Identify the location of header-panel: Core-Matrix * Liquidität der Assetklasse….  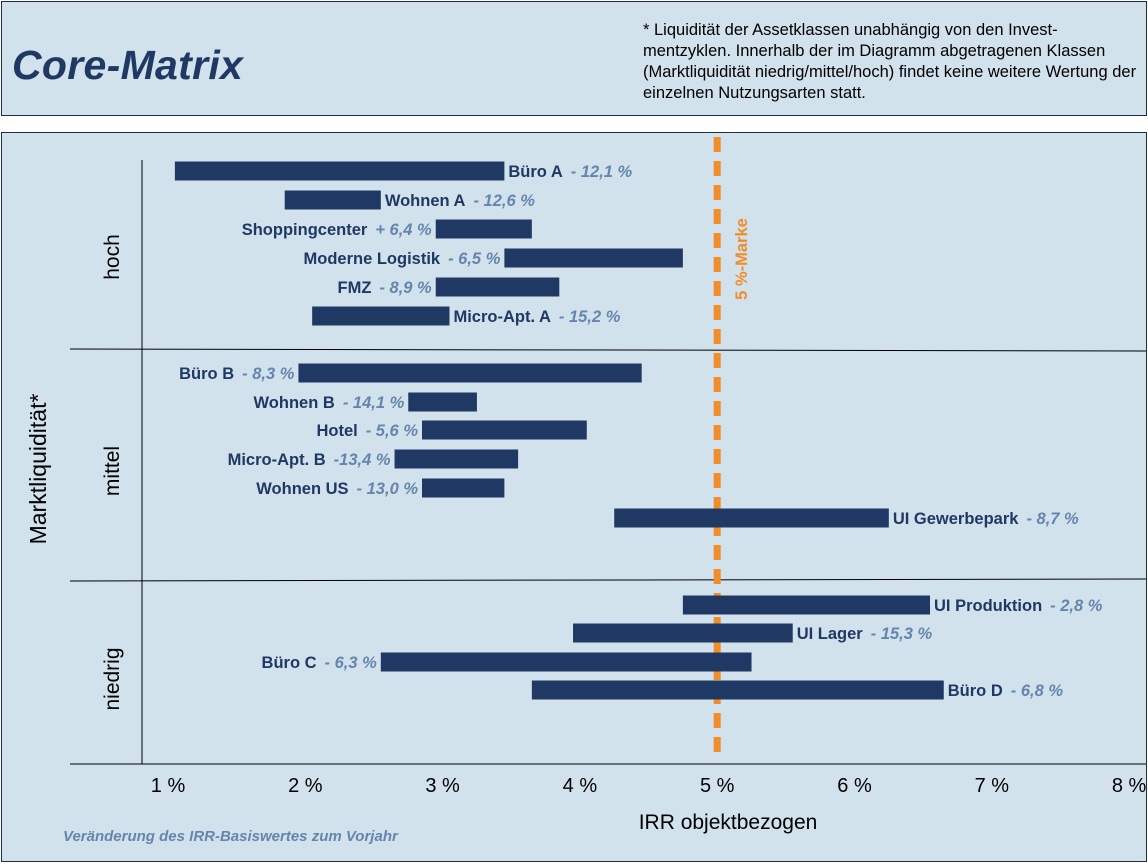
(574, 58).